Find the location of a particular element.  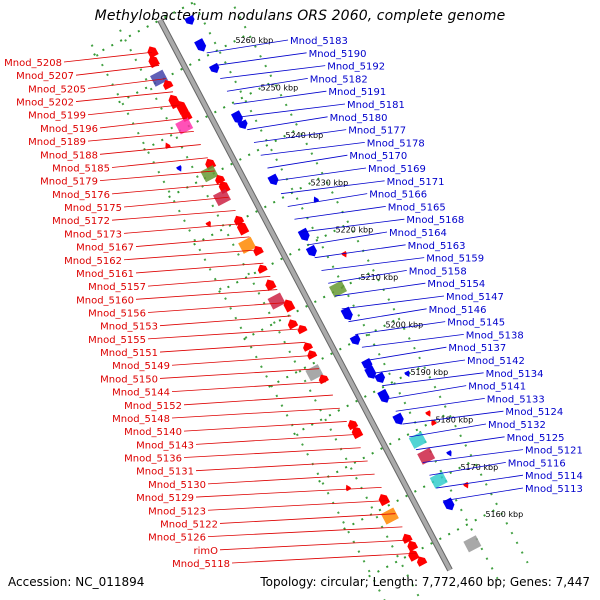

left-gene-label: Mnod_5173 is located at coordinates (93, 234).